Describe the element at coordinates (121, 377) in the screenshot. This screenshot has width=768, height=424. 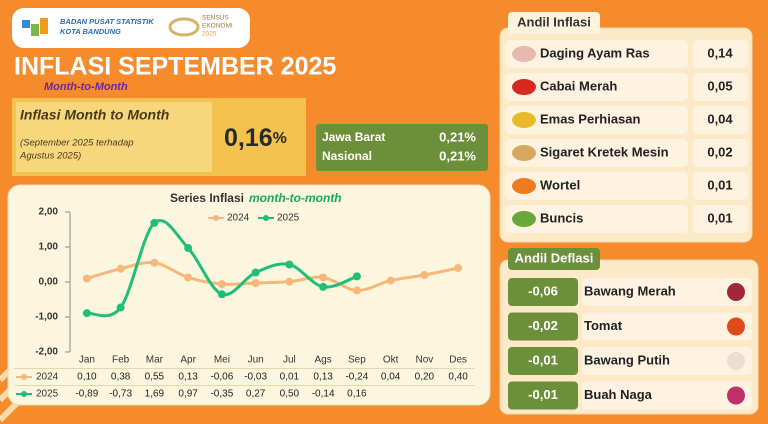
I see `table-value: 0,38` at that location.